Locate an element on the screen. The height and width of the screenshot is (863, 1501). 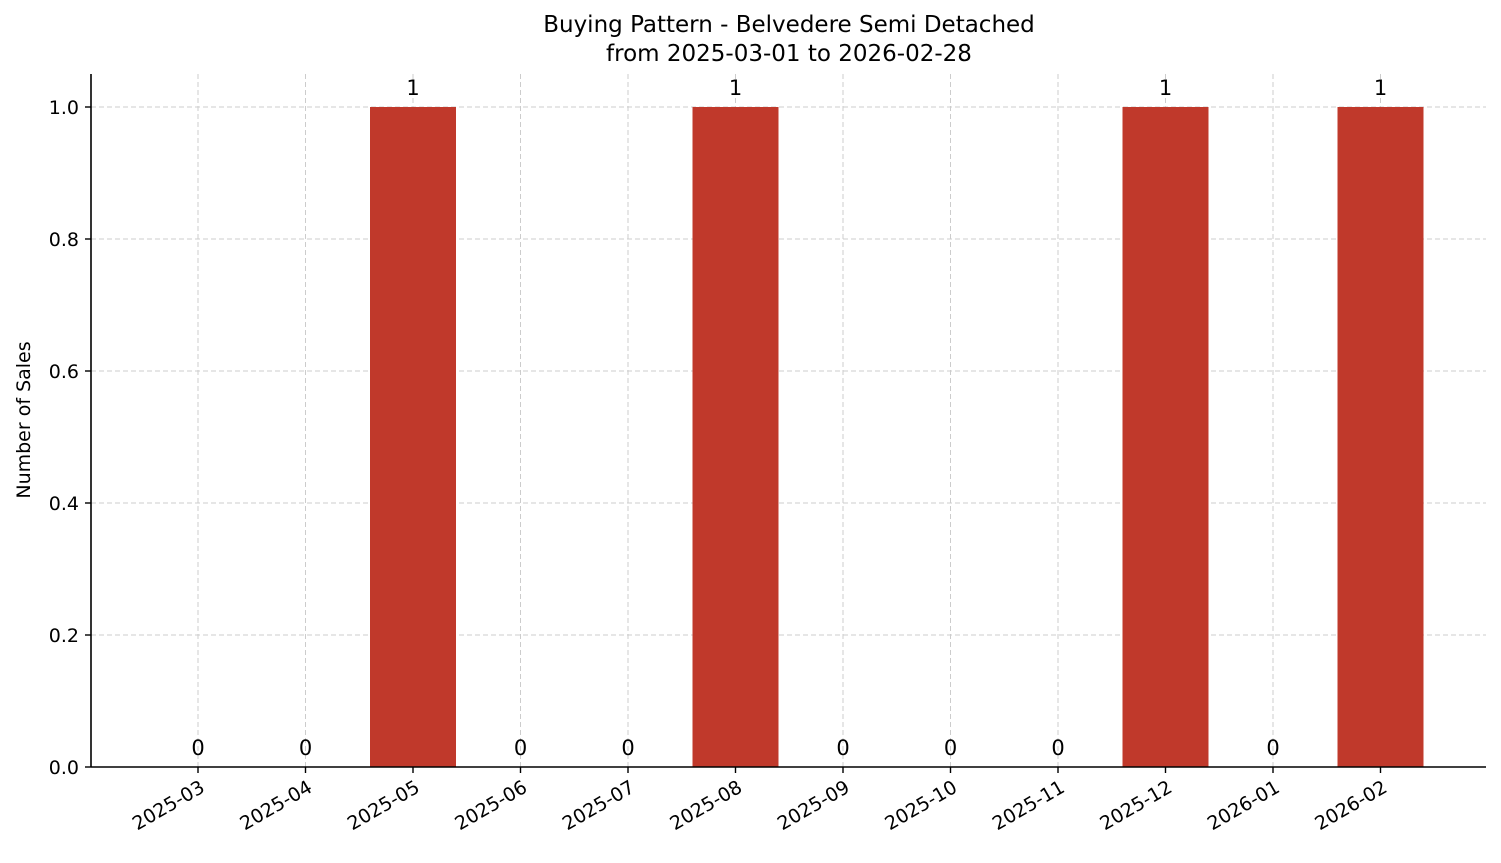
x-tick-label: 2025-10 is located at coordinates (921, 805).